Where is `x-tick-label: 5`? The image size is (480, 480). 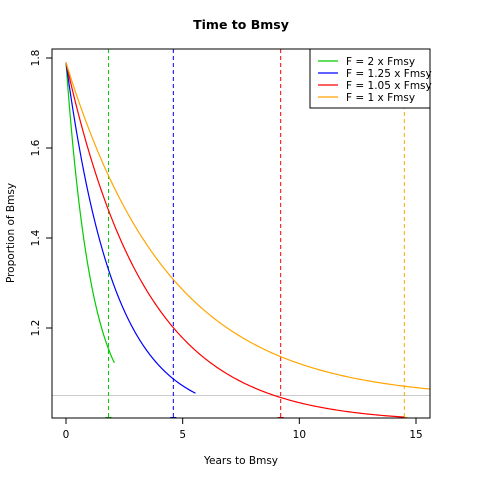 x-tick-label: 5 is located at coordinates (182, 435).